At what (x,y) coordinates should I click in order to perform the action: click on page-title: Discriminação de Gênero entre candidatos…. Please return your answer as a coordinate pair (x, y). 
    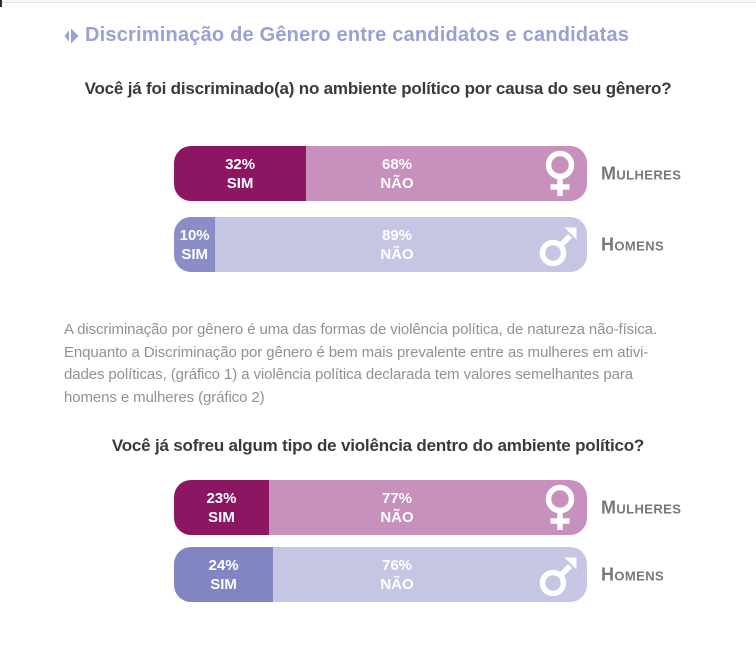
    Looking at the image, I should click on (357, 35).